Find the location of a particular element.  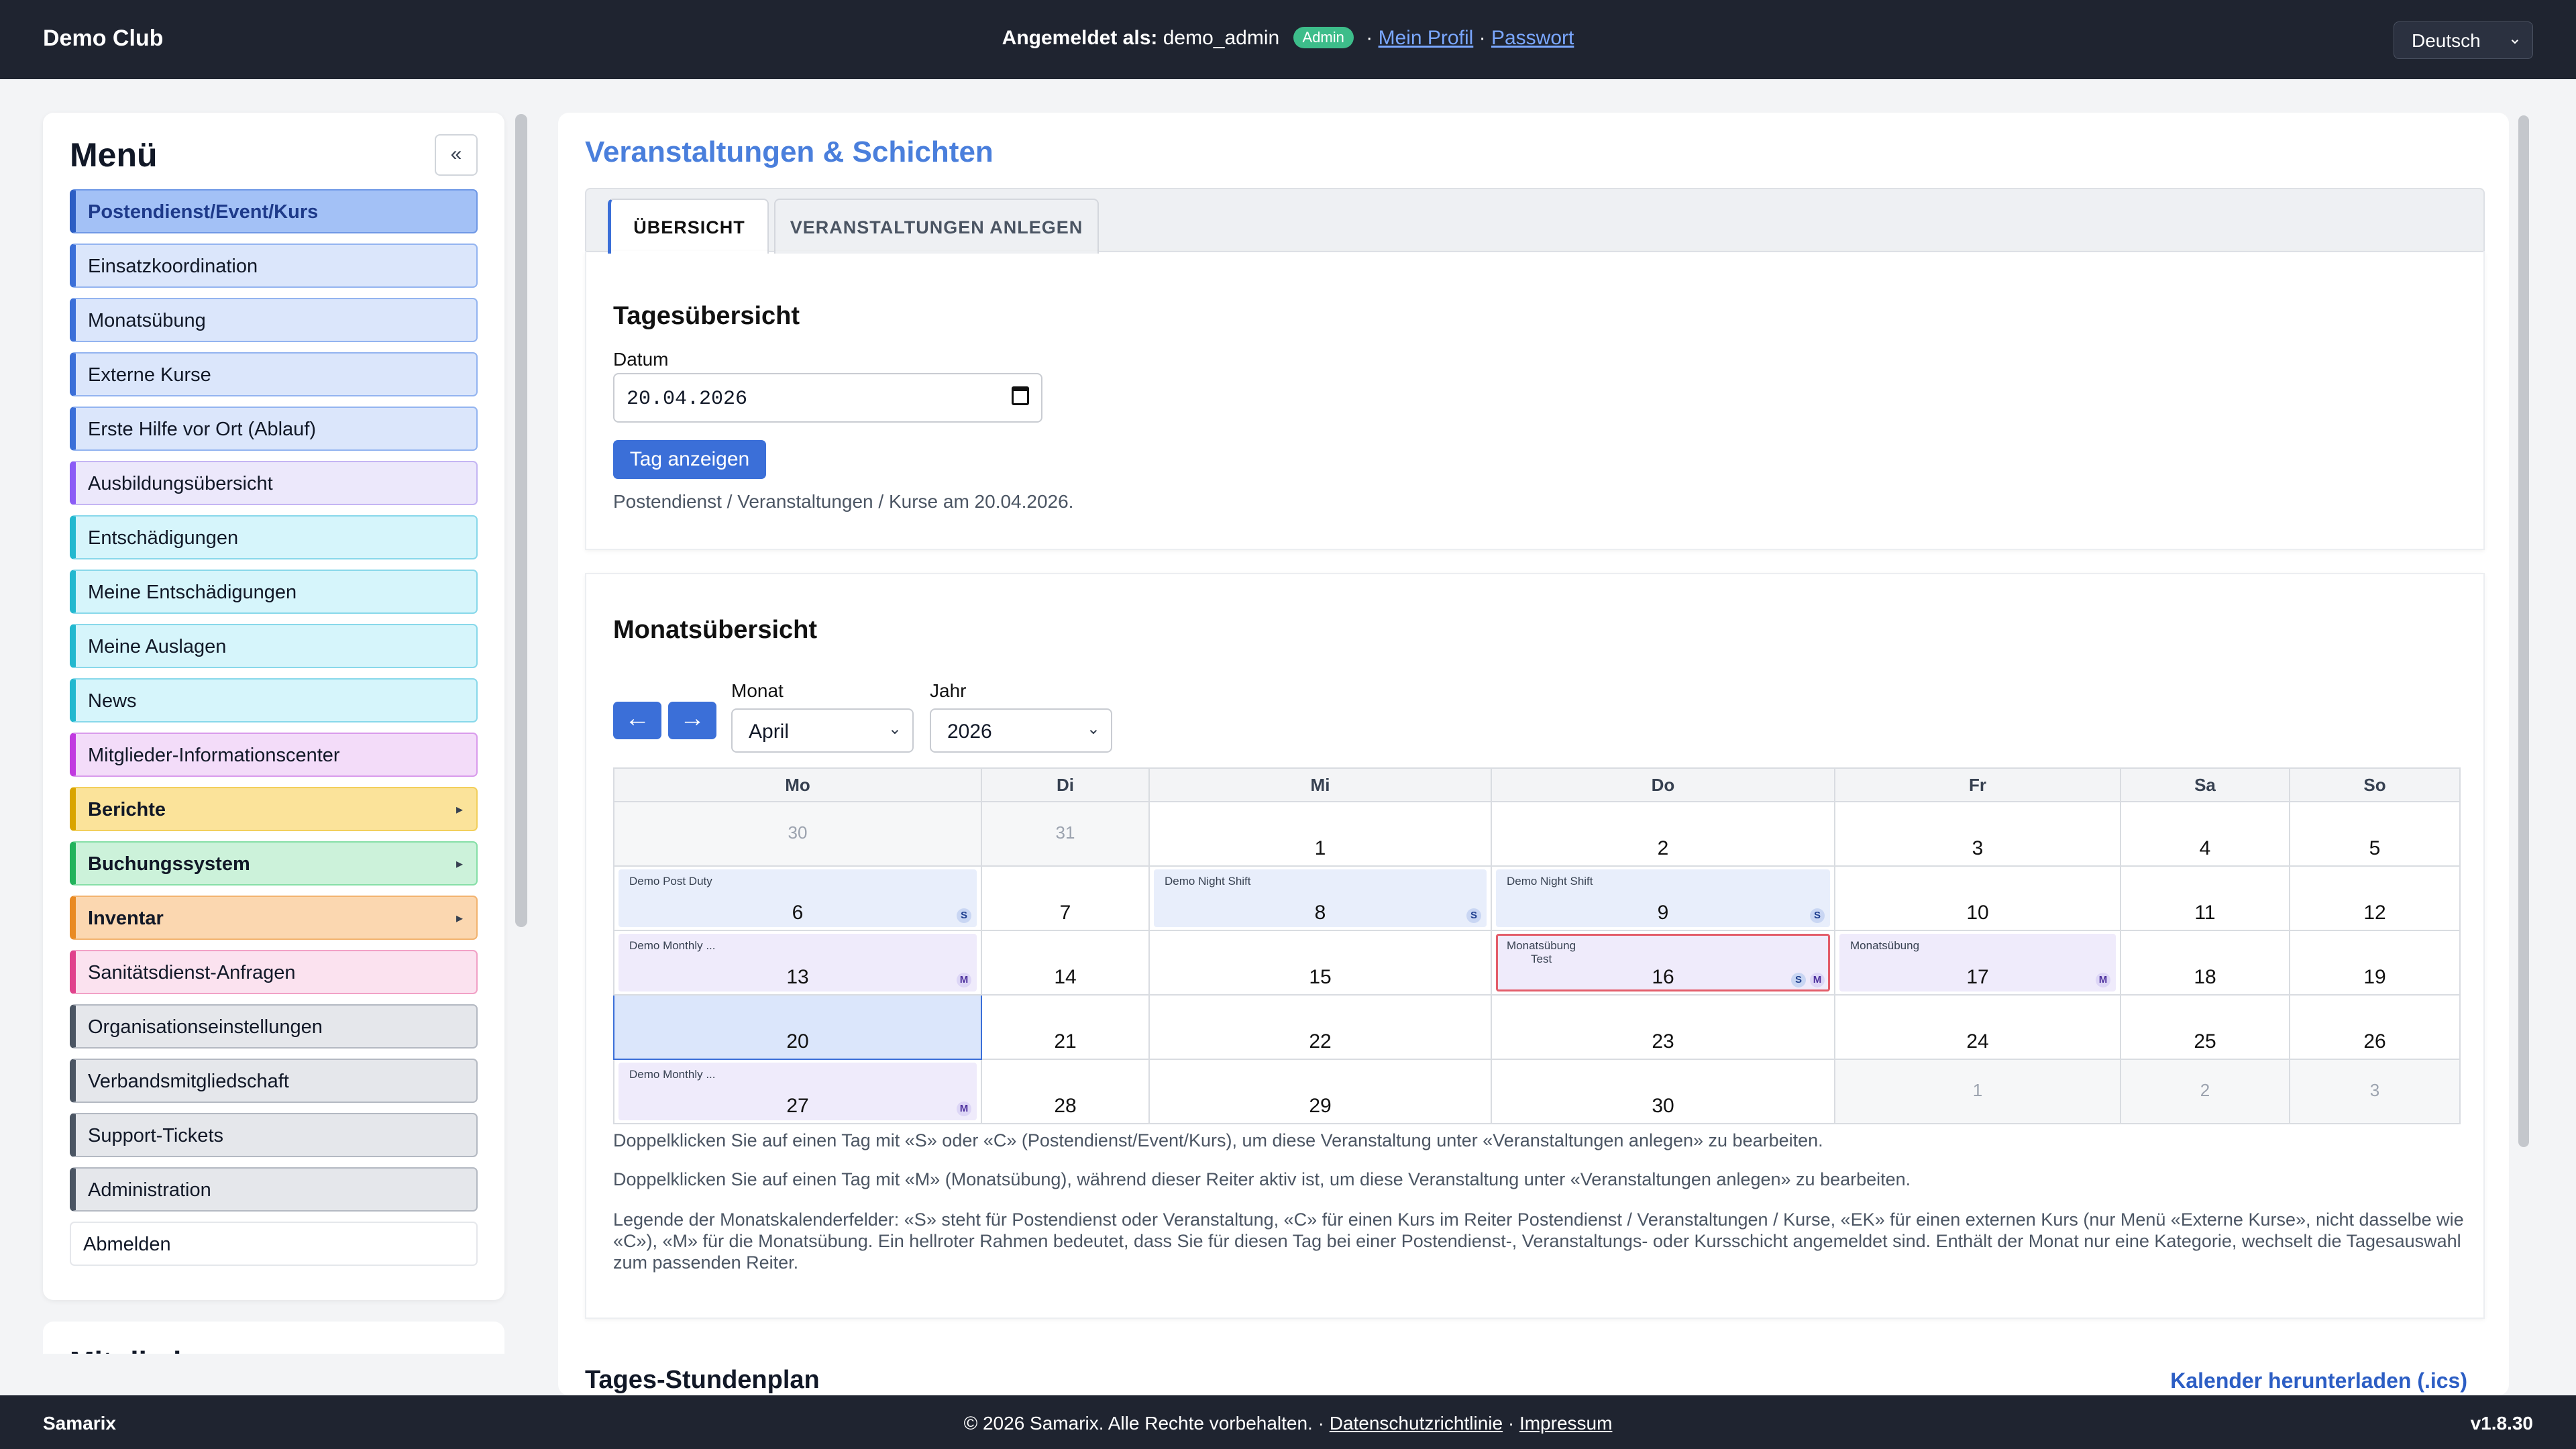

expand-arrow-icon: ▸ is located at coordinates (459, 809).